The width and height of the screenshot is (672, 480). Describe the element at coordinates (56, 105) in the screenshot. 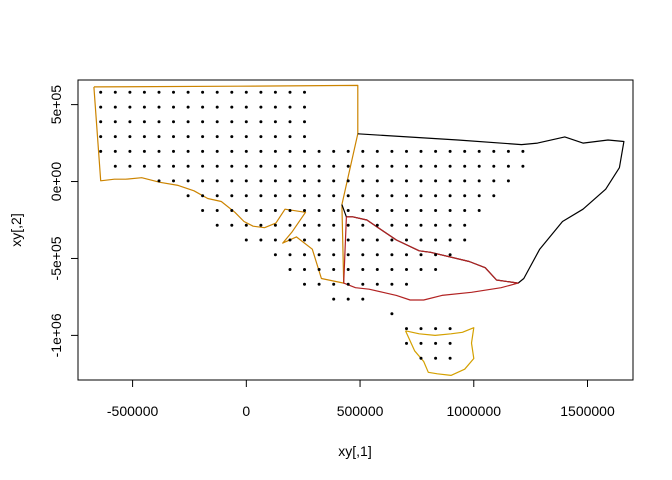

I see `y-tick-label: 5e+05` at that location.